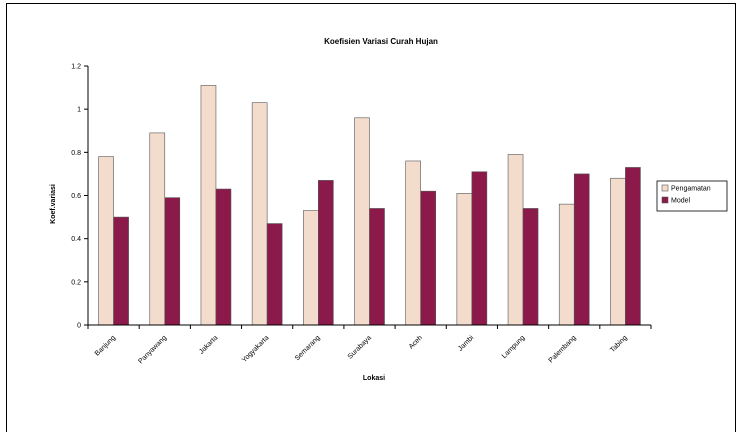 The height and width of the screenshot is (437, 741). What do you see at coordinates (633, 246) in the screenshot?
I see `bar-model-tabing` at bounding box center [633, 246].